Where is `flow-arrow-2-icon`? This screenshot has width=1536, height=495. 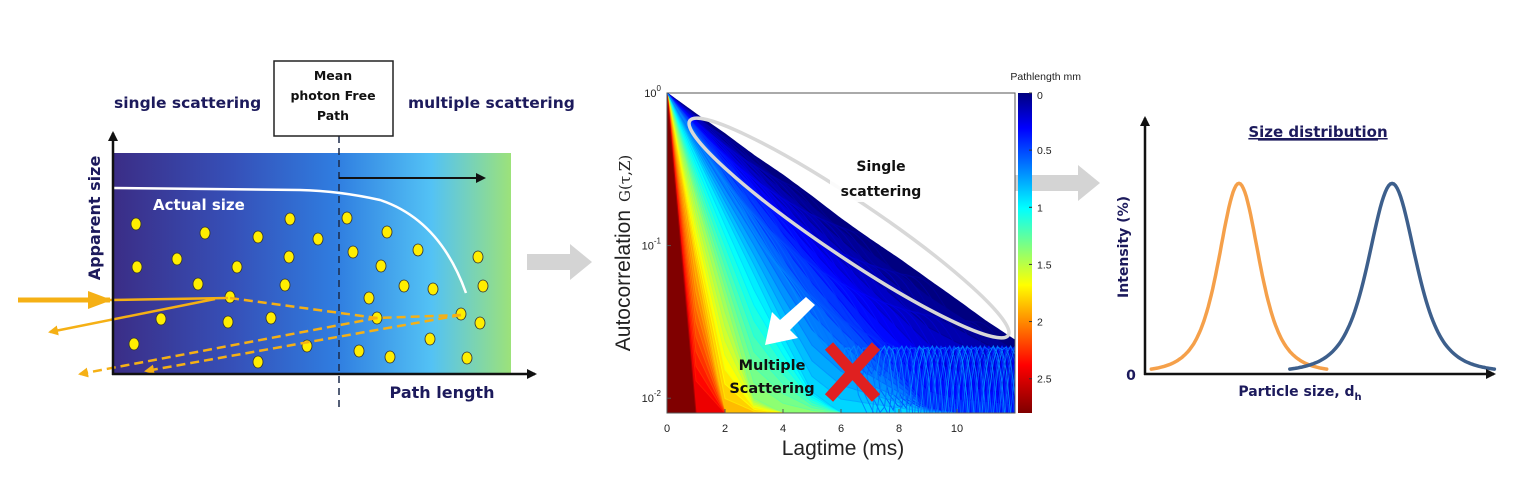
flow-arrow-2-icon is located at coordinates (1017, 183).